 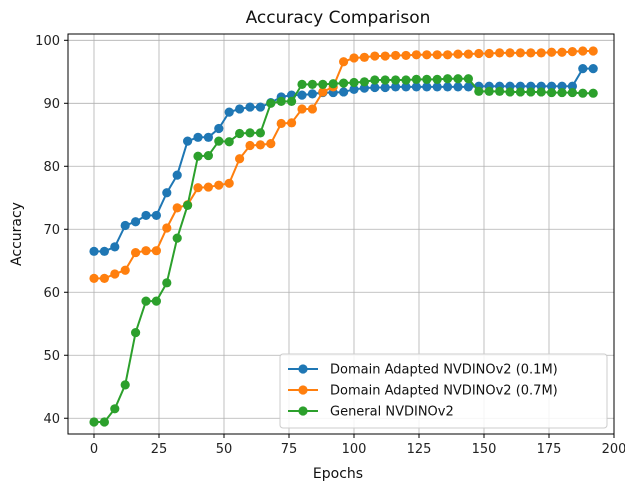 What do you see at coordinates (289, 449) in the screenshot?
I see `x-tick-label: 75` at bounding box center [289, 449].